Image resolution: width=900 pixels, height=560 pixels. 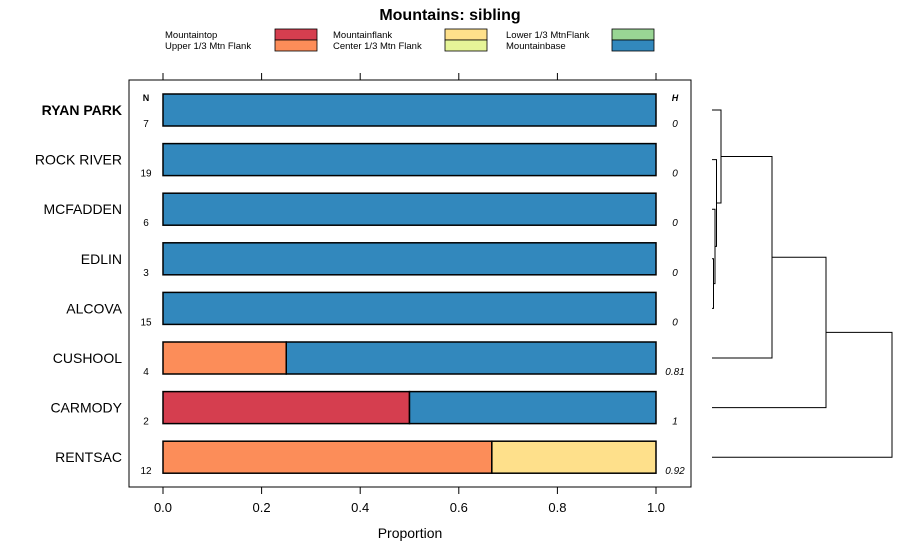 What do you see at coordinates (146, 322) in the screenshot?
I see `n-value-alcova: 15` at bounding box center [146, 322].